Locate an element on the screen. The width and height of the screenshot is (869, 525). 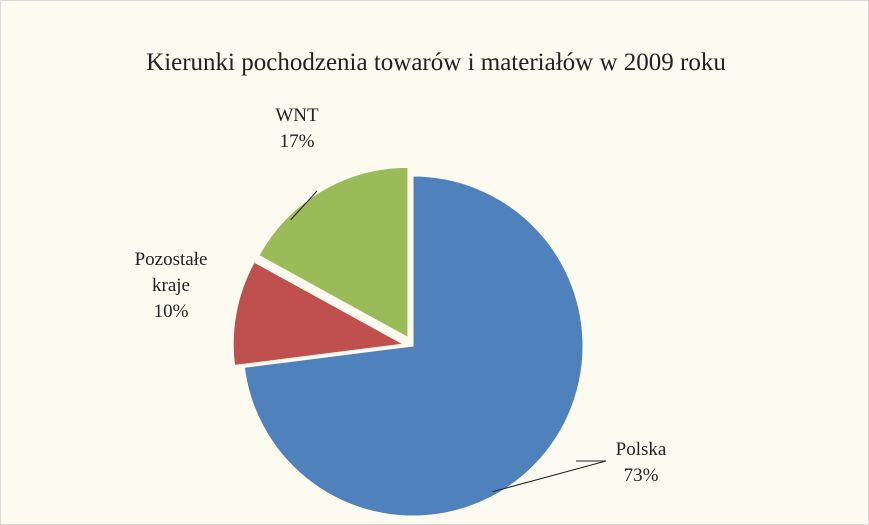
label-name: Polska is located at coordinates (641, 449).